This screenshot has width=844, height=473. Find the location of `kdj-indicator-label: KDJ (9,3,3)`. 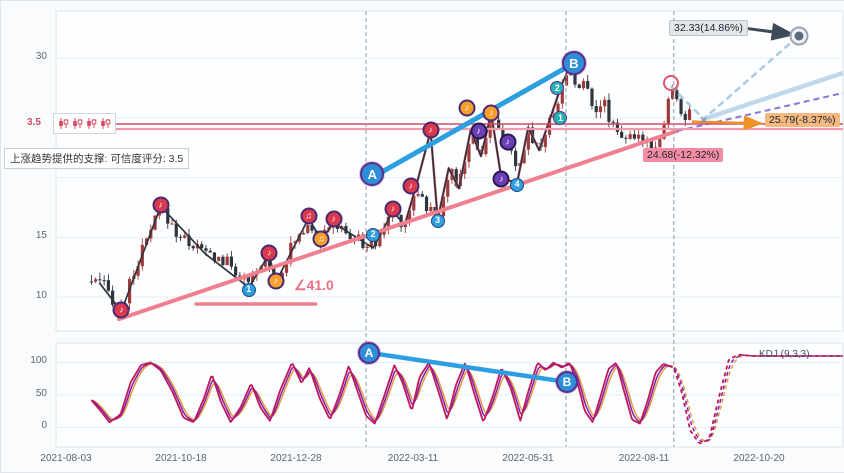

kdj-indicator-label: KDJ (9,3,3) is located at coordinates (784, 354).